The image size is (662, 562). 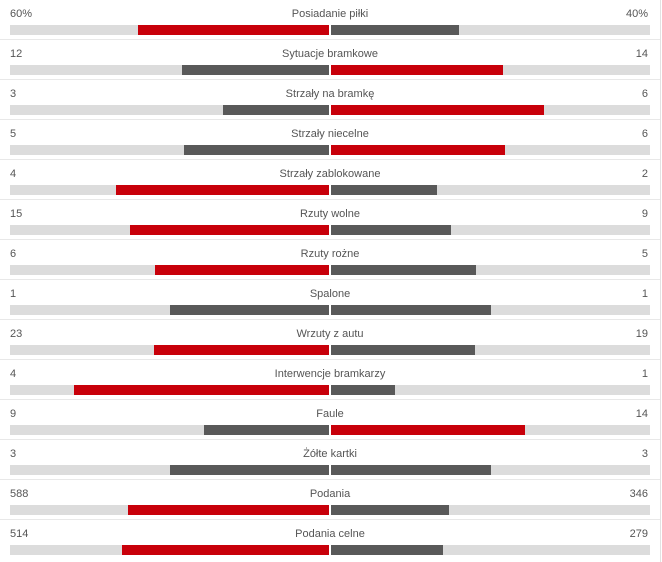 What do you see at coordinates (13, 414) in the screenshot?
I see `home-value: 9` at bounding box center [13, 414].